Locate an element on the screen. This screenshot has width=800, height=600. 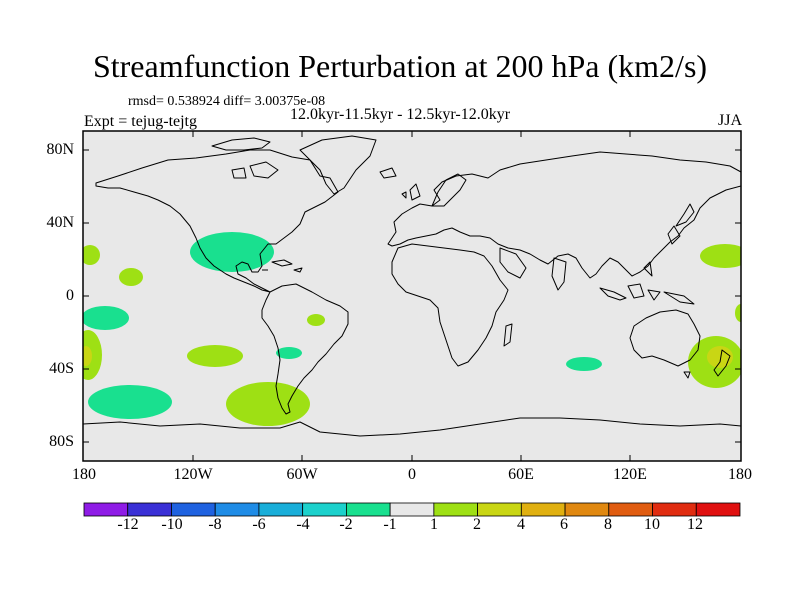
anomaly-east-edge-positive is located at coordinates (738, 313).